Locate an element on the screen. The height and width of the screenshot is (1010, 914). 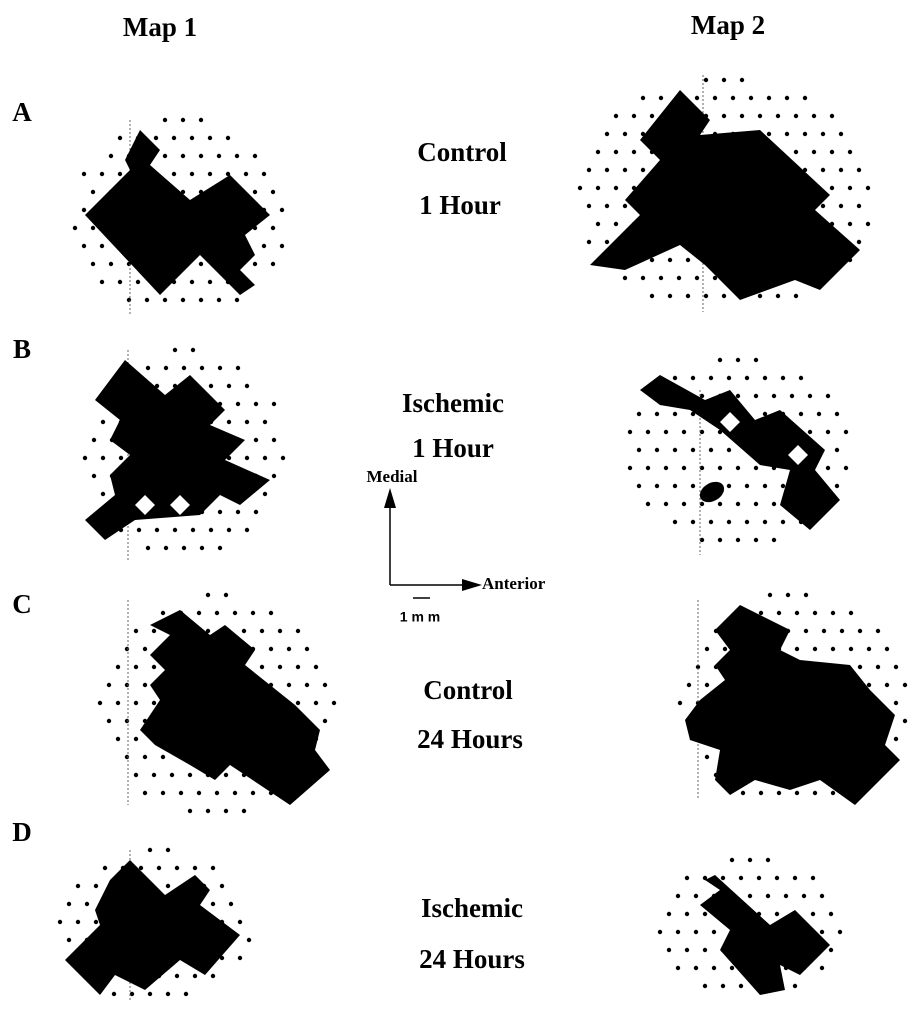
condition: Control is located at coordinates (468, 690).